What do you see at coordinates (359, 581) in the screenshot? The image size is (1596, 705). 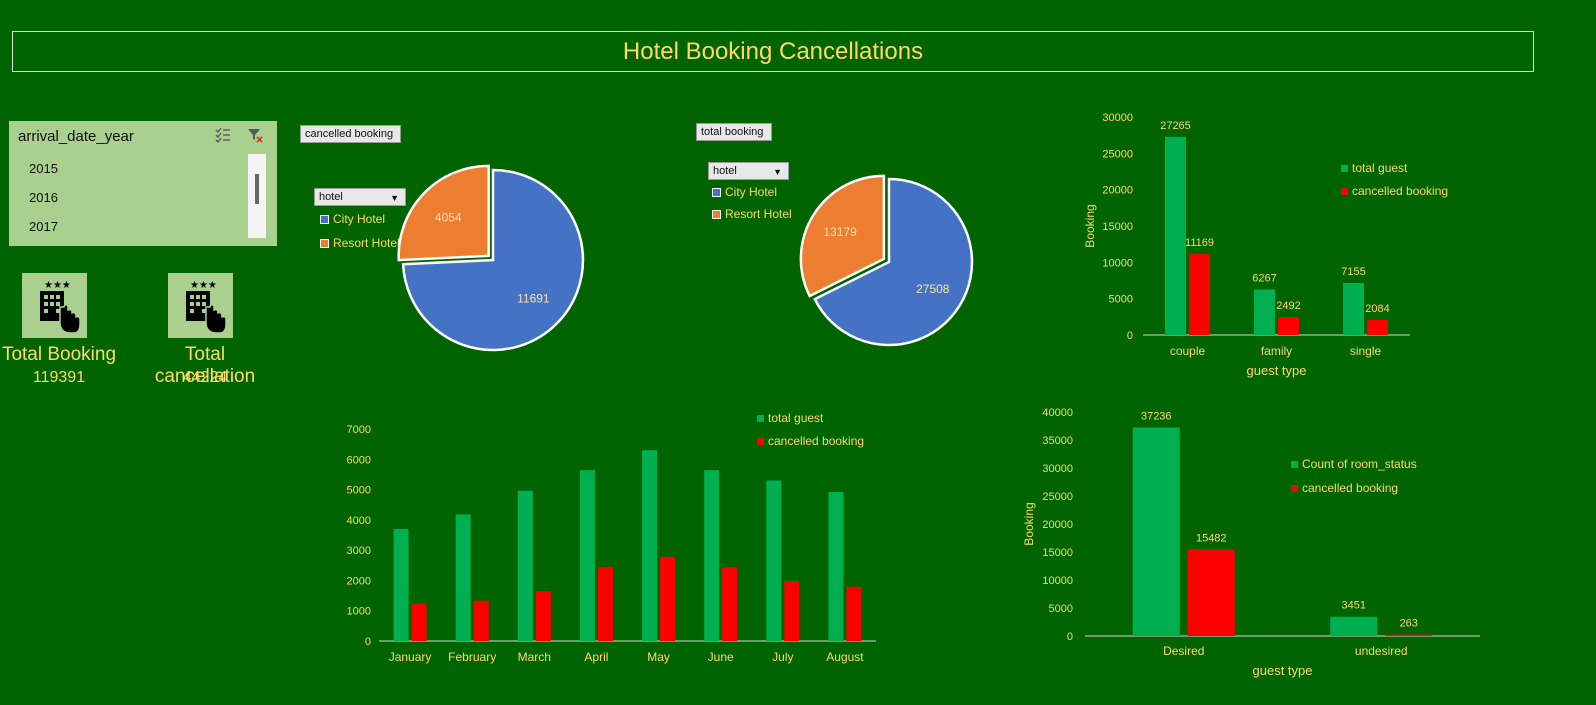 I see `y-tick-label: 2000` at bounding box center [359, 581].